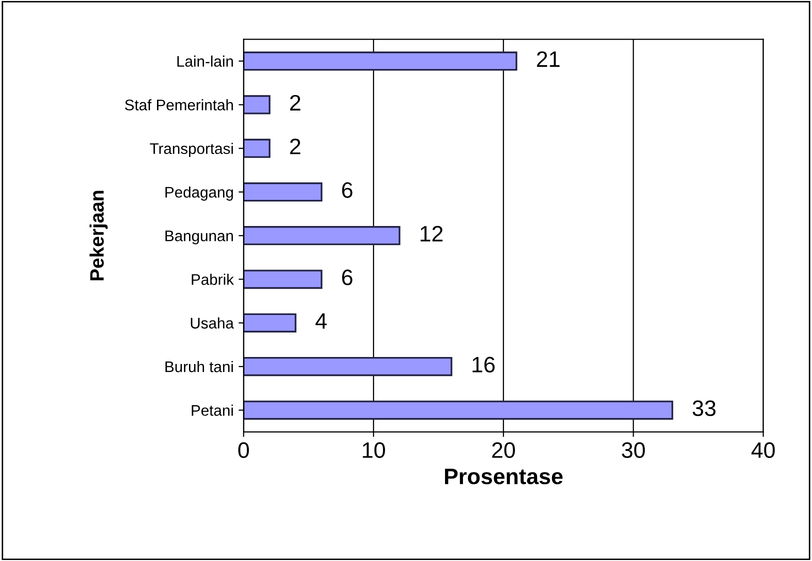 This screenshot has height=561, width=812. What do you see at coordinates (179, 104) in the screenshot?
I see `y-tick-label: Staf Pemerintah` at bounding box center [179, 104].